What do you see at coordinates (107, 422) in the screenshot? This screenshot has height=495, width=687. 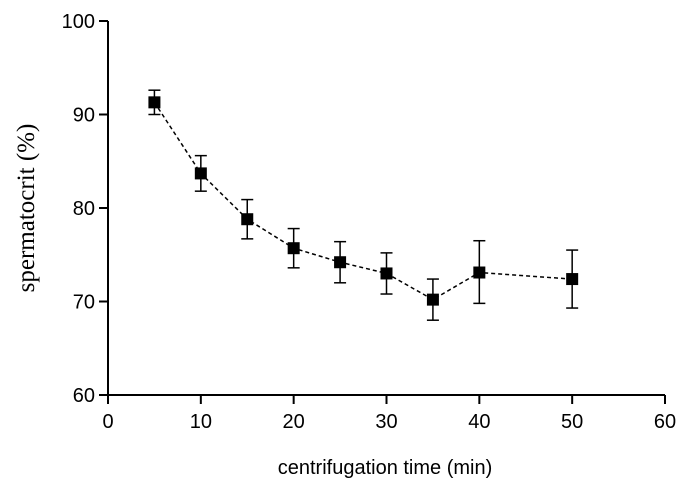 I see `x-tick-label: 0` at bounding box center [107, 422].